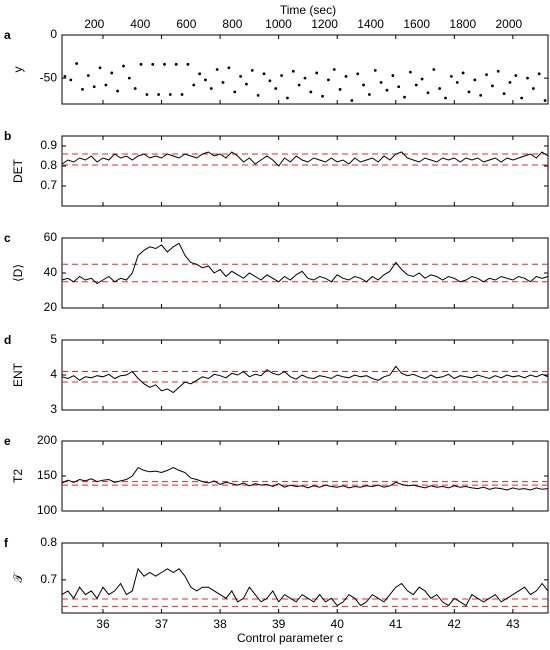 Image resolution: width=550 pixels, height=650 pixels. What do you see at coordinates (513, 624) in the screenshot?
I see `bottom-tick-label: 43` at bounding box center [513, 624].